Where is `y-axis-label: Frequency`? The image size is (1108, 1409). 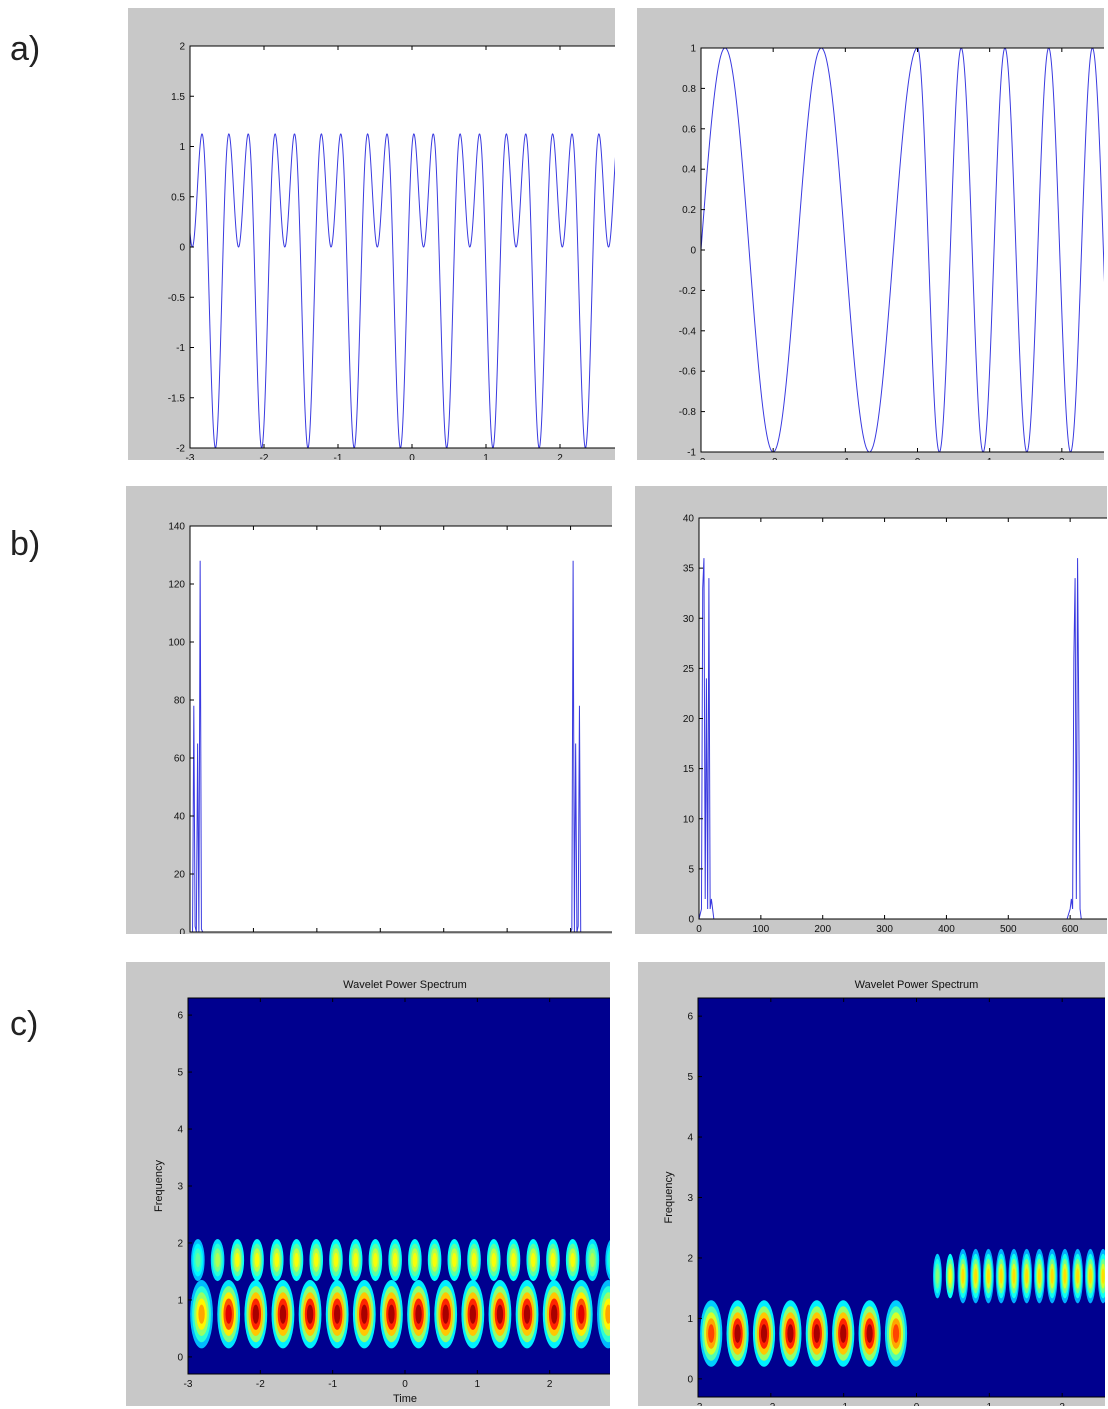 y-axis-label: Frequency is located at coordinates (159, 1186).